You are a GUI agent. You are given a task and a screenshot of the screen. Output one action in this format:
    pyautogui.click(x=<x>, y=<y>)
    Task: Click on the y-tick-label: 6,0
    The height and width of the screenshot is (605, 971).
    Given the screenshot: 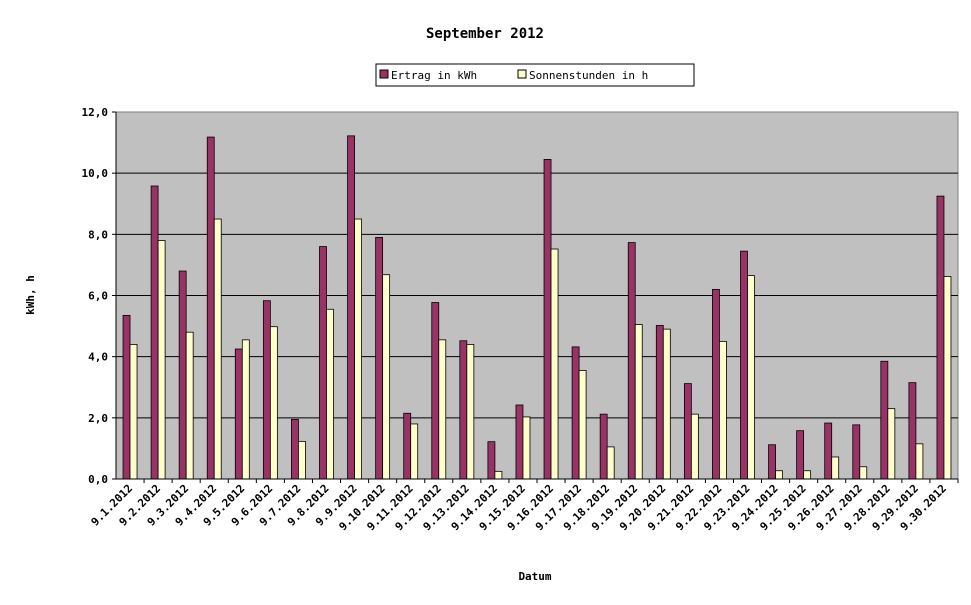 What is the action you would take?
    pyautogui.click(x=98, y=296)
    